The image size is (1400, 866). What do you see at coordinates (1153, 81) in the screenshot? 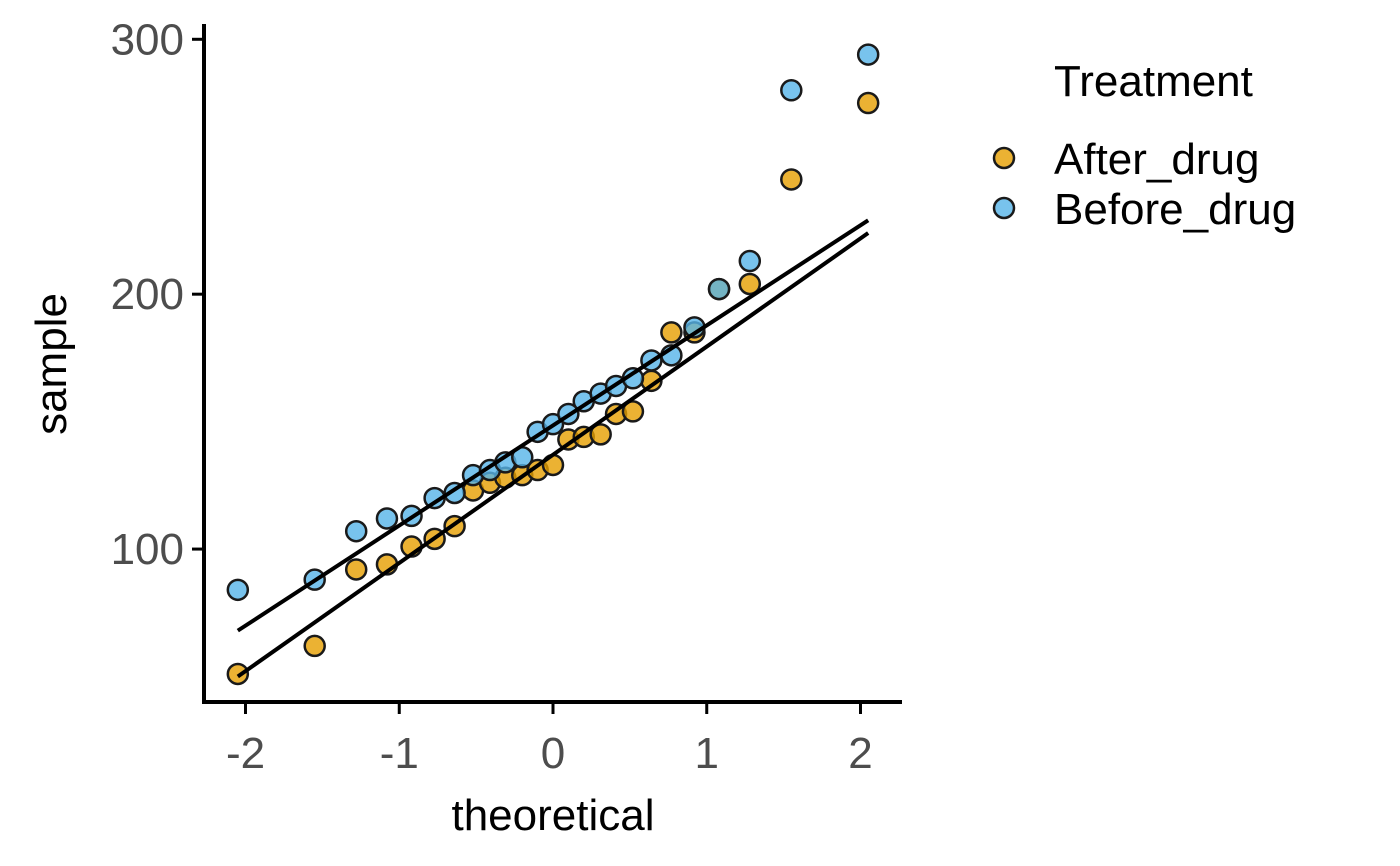
I see `legend-title: Treatment` at bounding box center [1153, 81].